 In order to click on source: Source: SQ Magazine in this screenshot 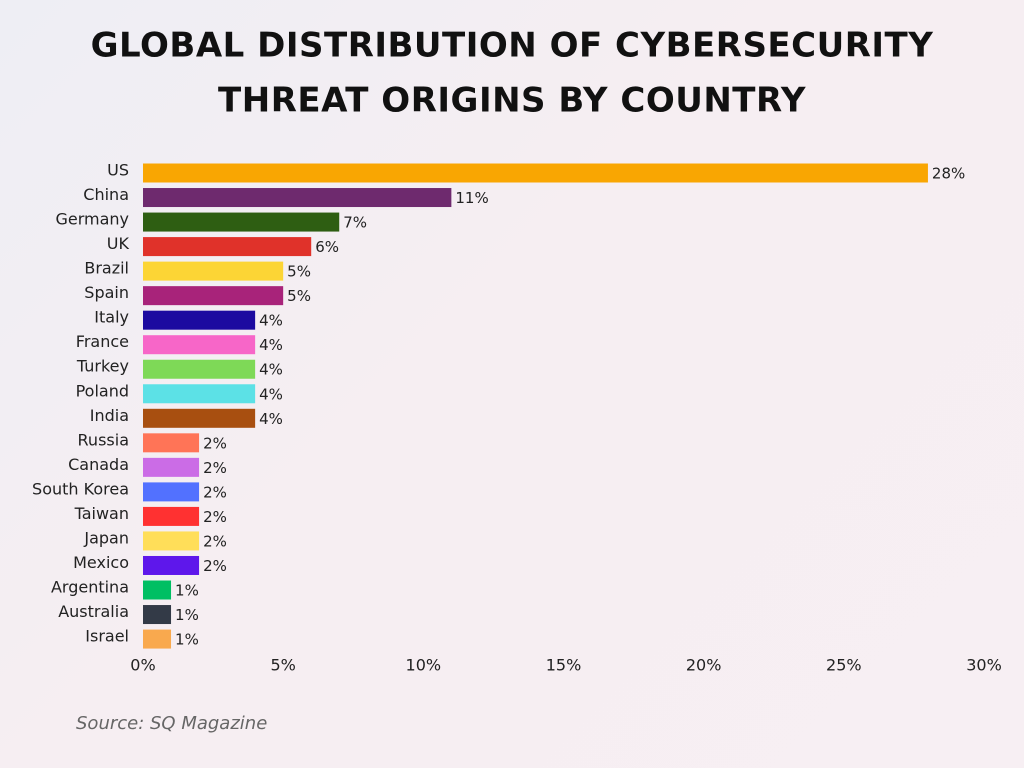, I will do `click(171, 723)`.